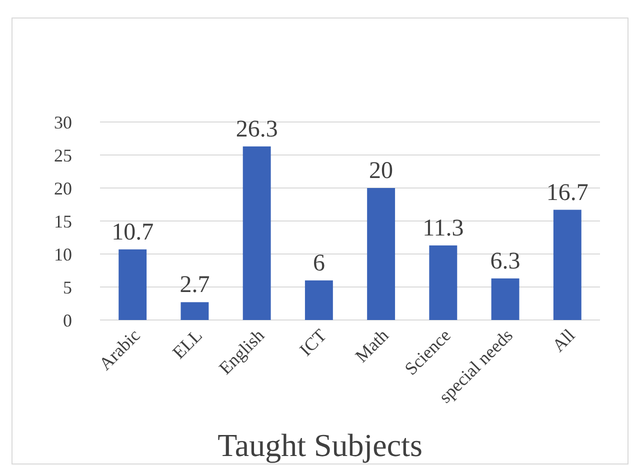 The width and height of the screenshot is (640, 466). Describe the element at coordinates (318, 263) in the screenshot. I see `data-label: 6` at that location.